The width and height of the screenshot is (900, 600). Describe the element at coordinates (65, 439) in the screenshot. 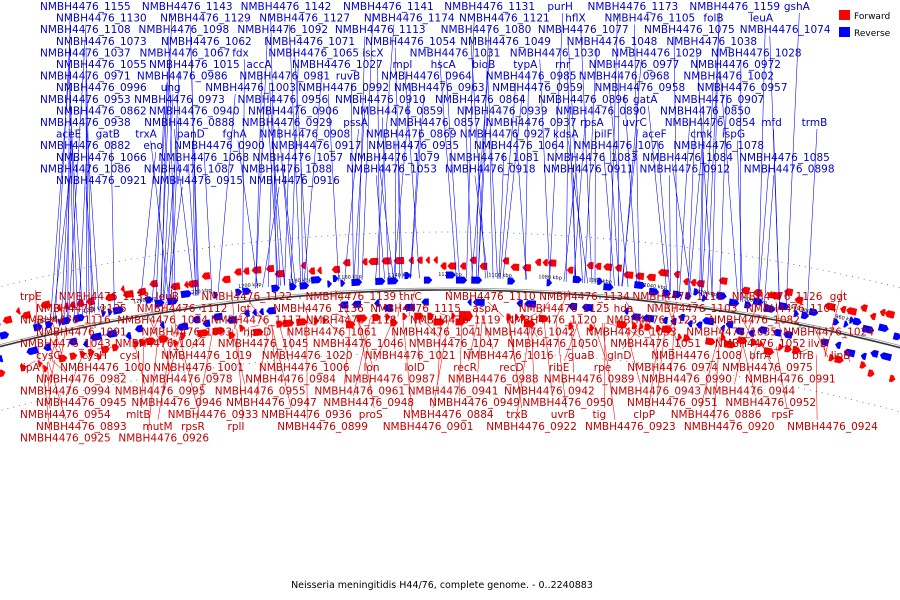

I see `gene-label: NMBH4476_0925` at that location.